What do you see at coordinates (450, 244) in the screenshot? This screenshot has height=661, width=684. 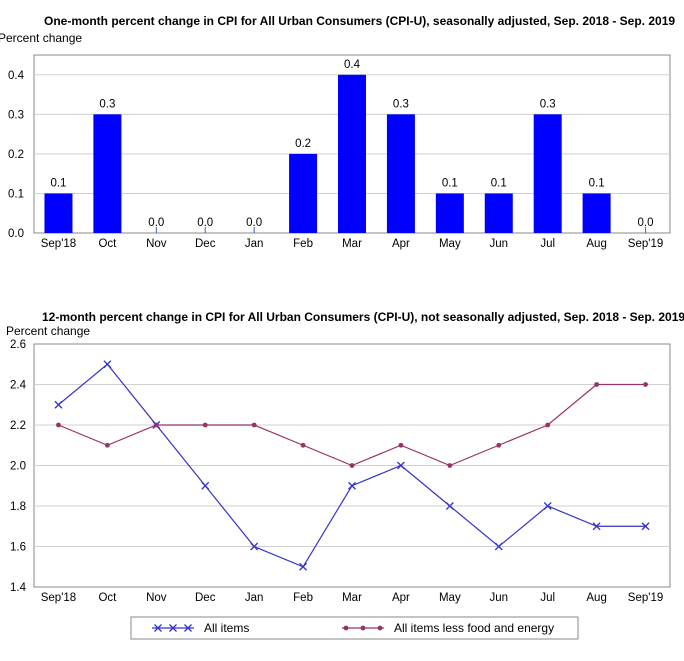 I see `chart1-x-tick-label: May` at bounding box center [450, 244].